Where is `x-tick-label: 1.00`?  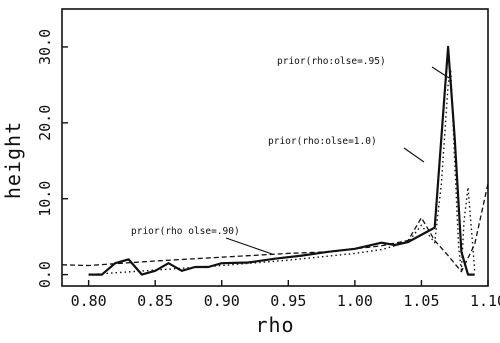
x-tick-label: 1.00 is located at coordinates (355, 301).